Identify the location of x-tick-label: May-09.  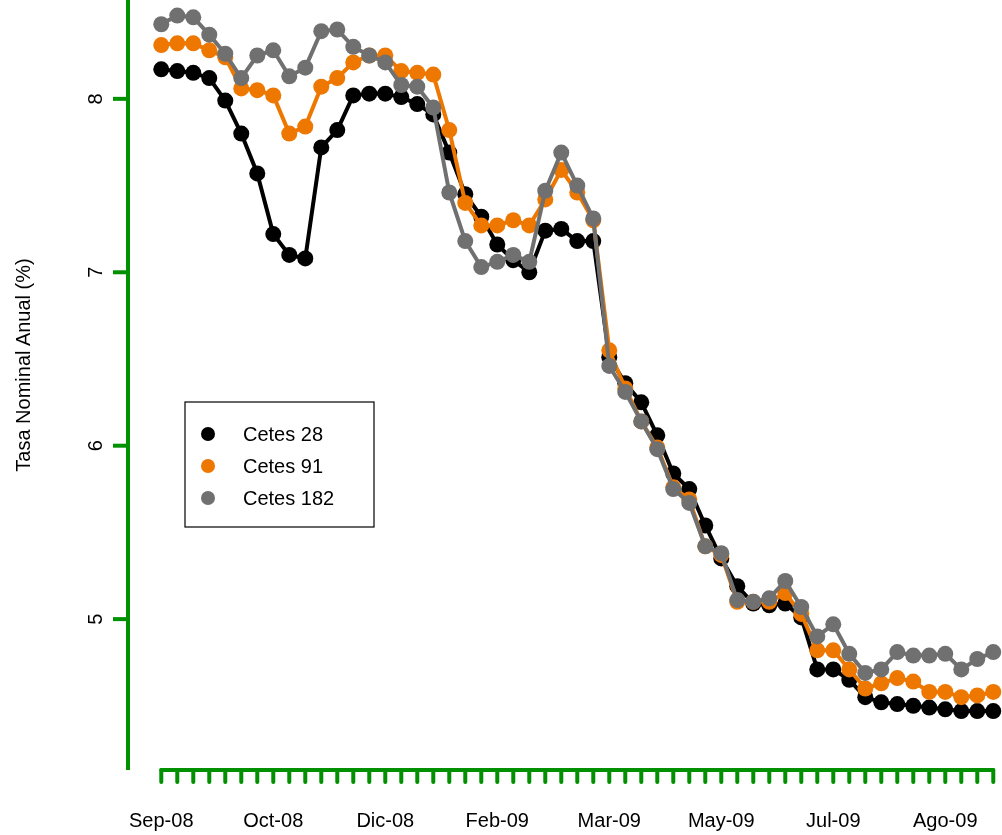
(721, 820).